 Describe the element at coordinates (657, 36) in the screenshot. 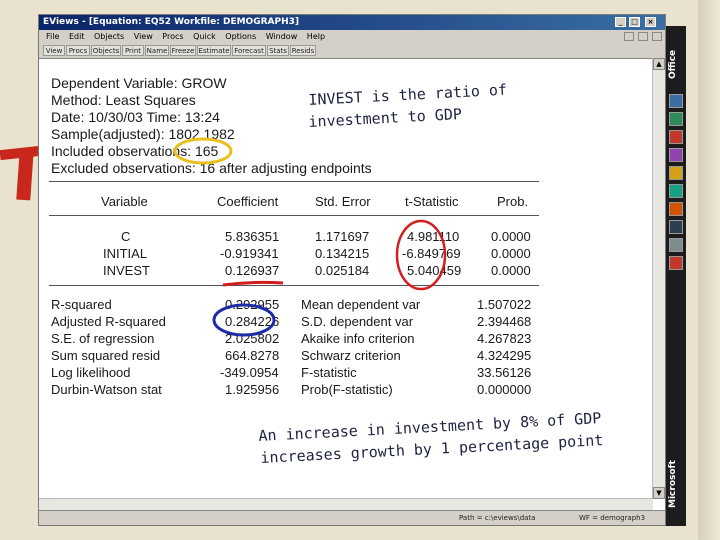

I see `child-close-icon` at that location.